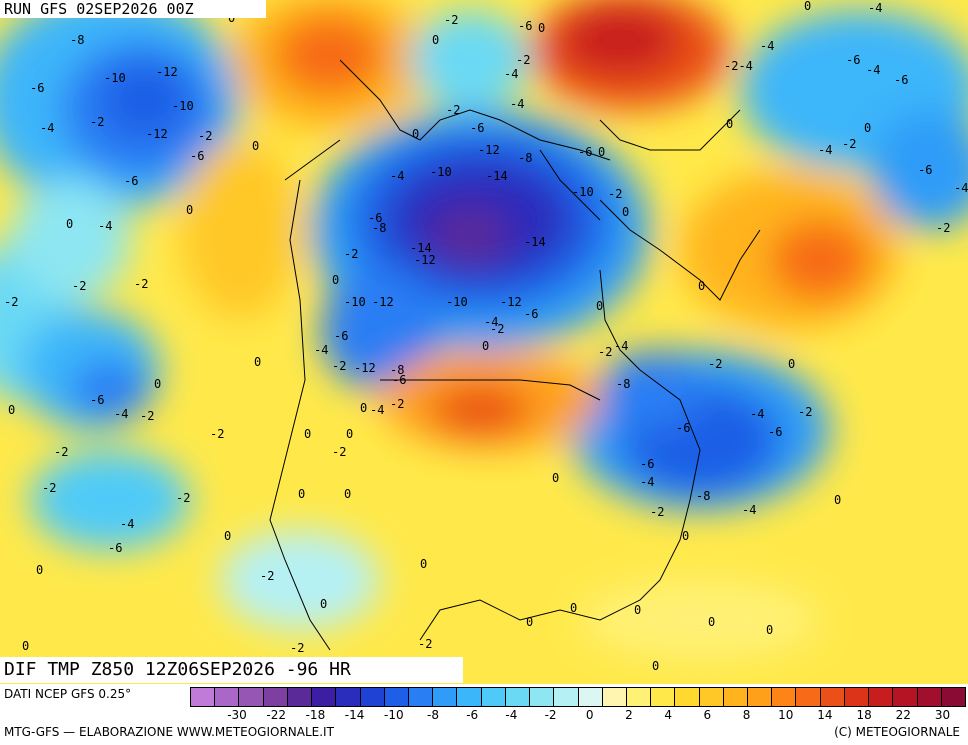 This screenshot has width=968, height=745. Describe the element at coordinates (472, 715) in the screenshot. I see `legend-tick-label: -6` at that location.